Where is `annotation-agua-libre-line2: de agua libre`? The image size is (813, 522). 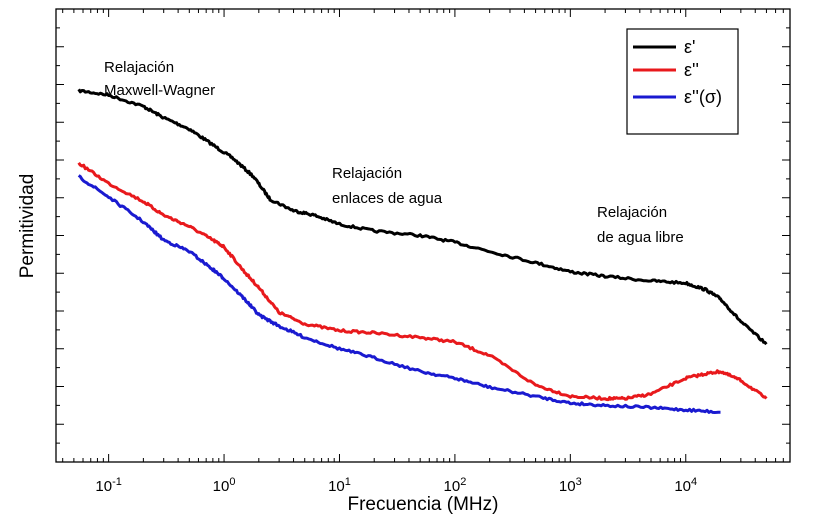 annotation-agua-libre-line2: de agua libre is located at coordinates (640, 237).